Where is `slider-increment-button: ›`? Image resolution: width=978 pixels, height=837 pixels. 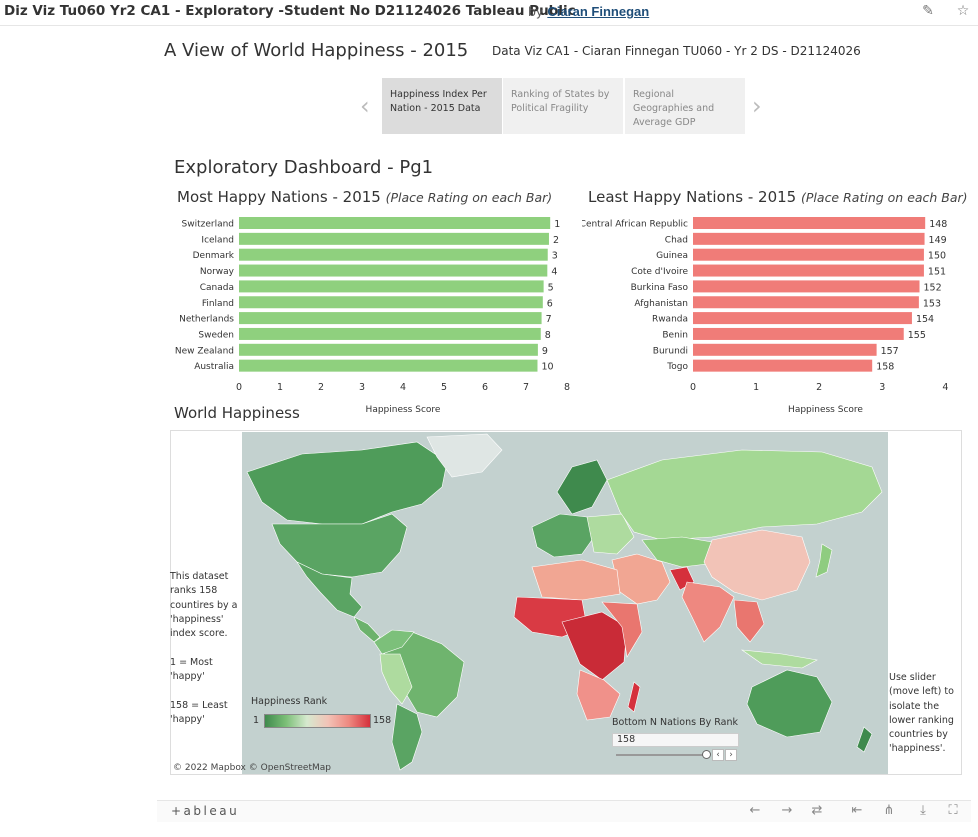
slider-increment-button: › is located at coordinates (731, 755).